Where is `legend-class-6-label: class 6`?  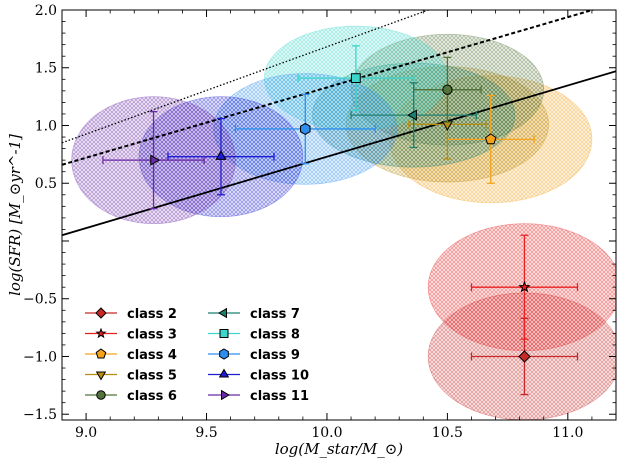
legend-class-6-label: class 6 is located at coordinates (152, 396).